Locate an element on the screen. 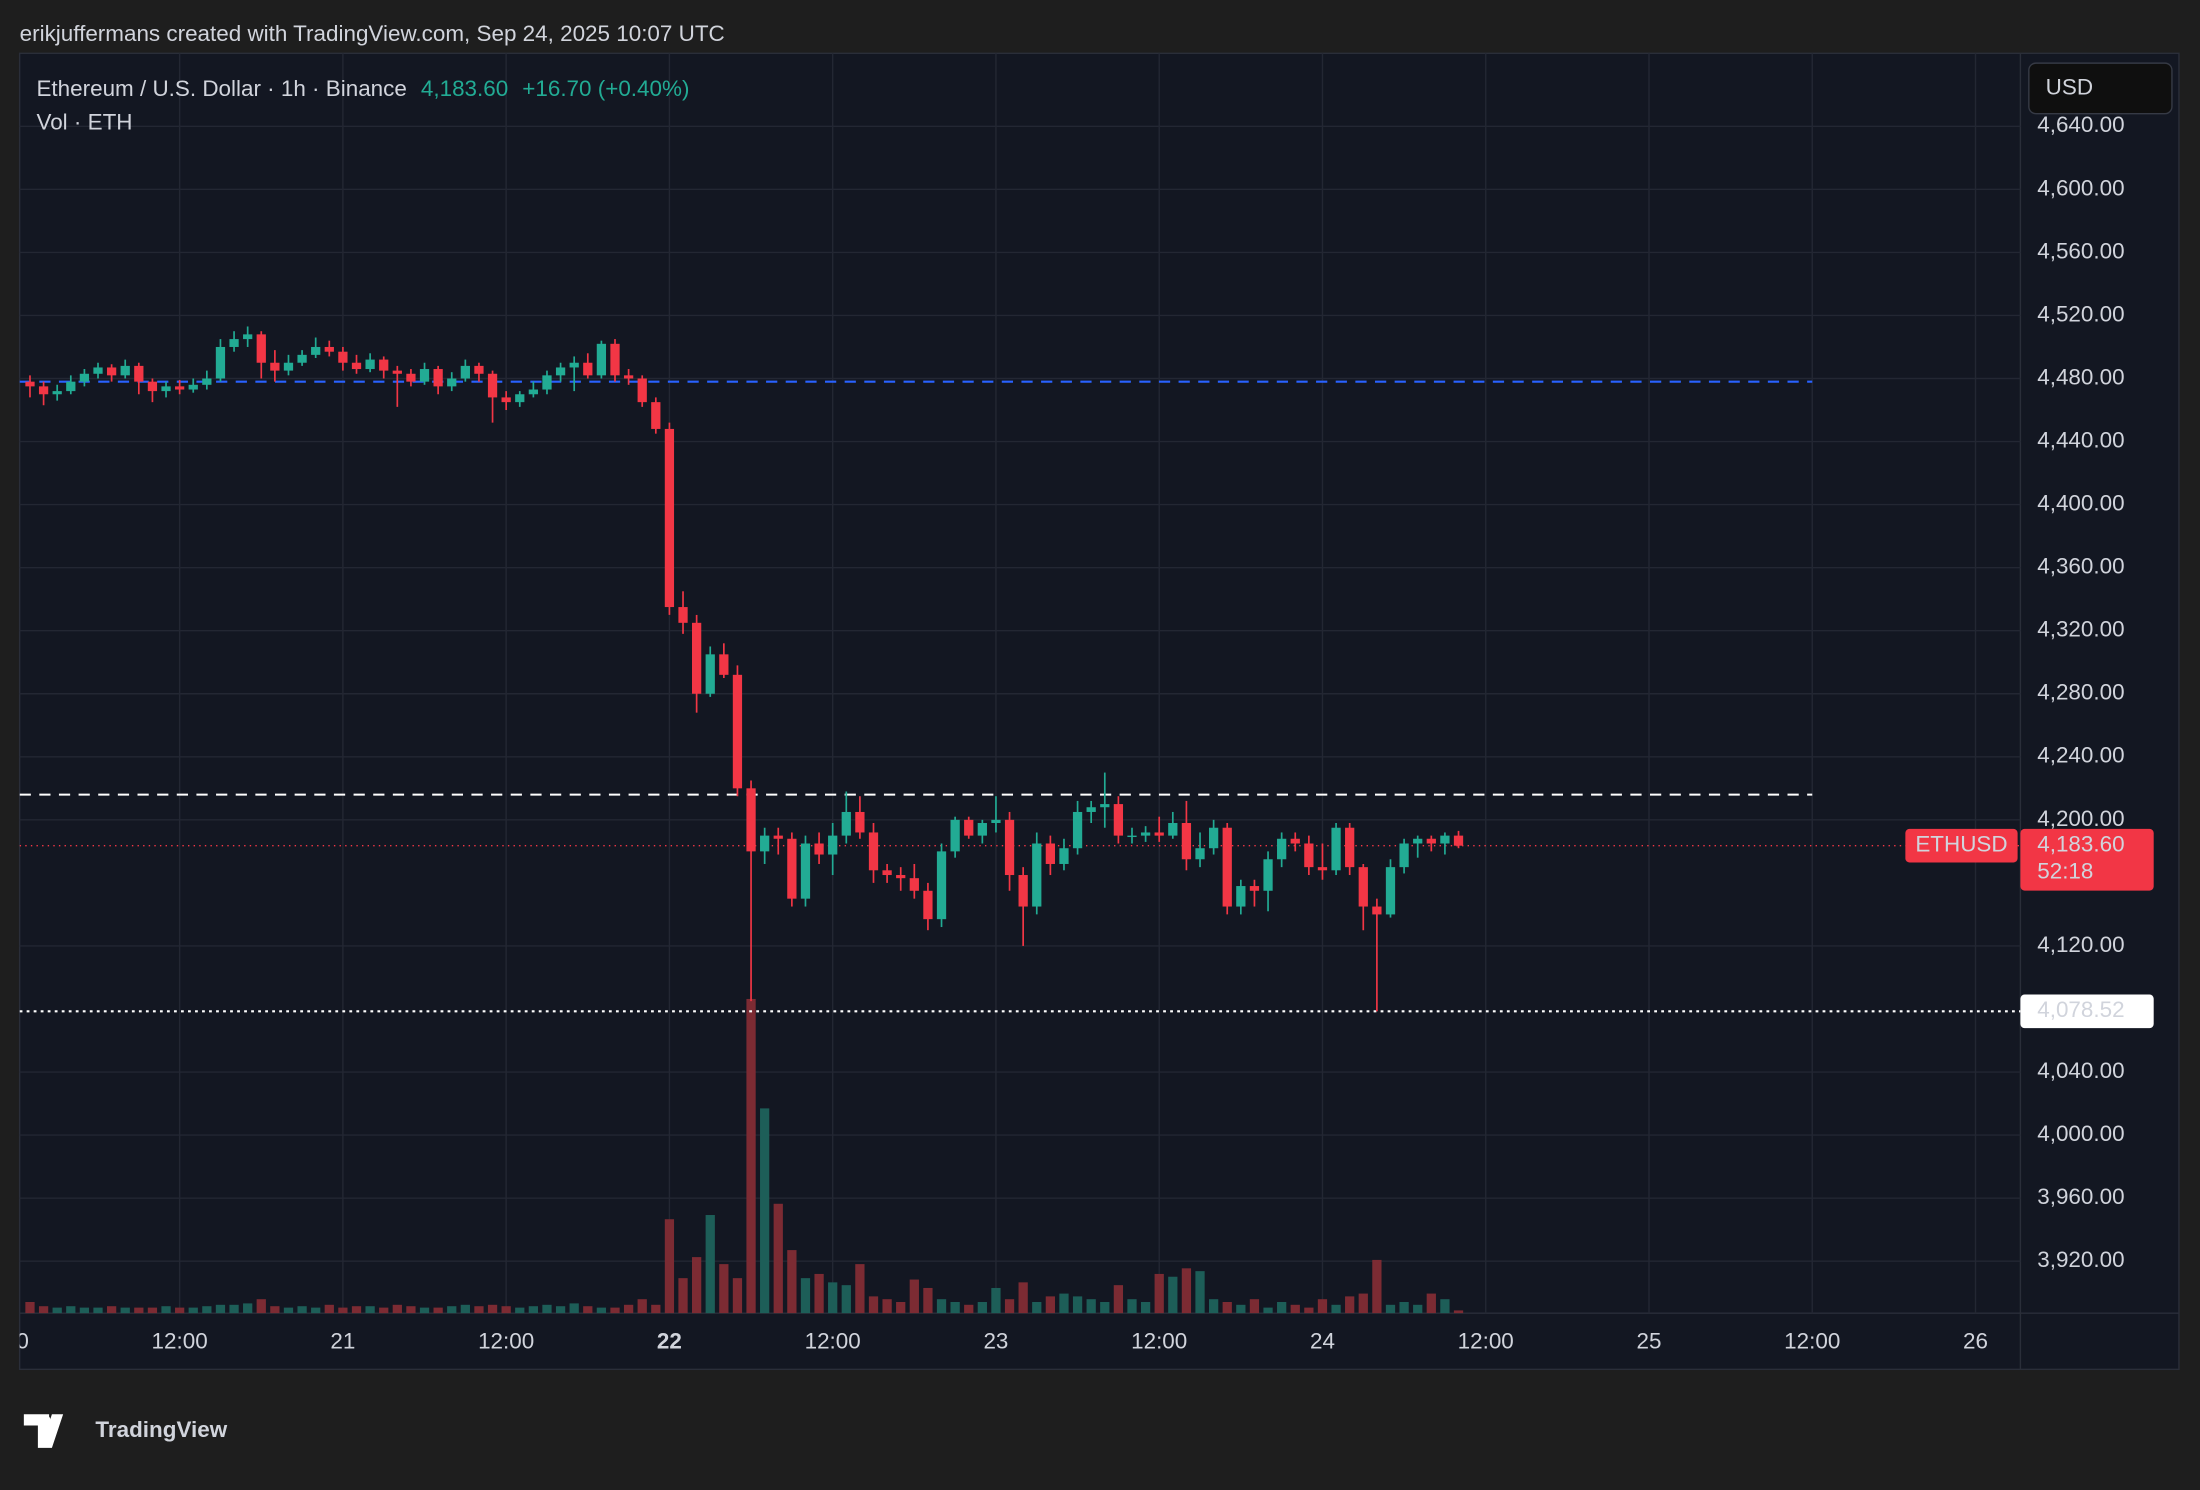  logo: TradingView is located at coordinates (125, 1431).